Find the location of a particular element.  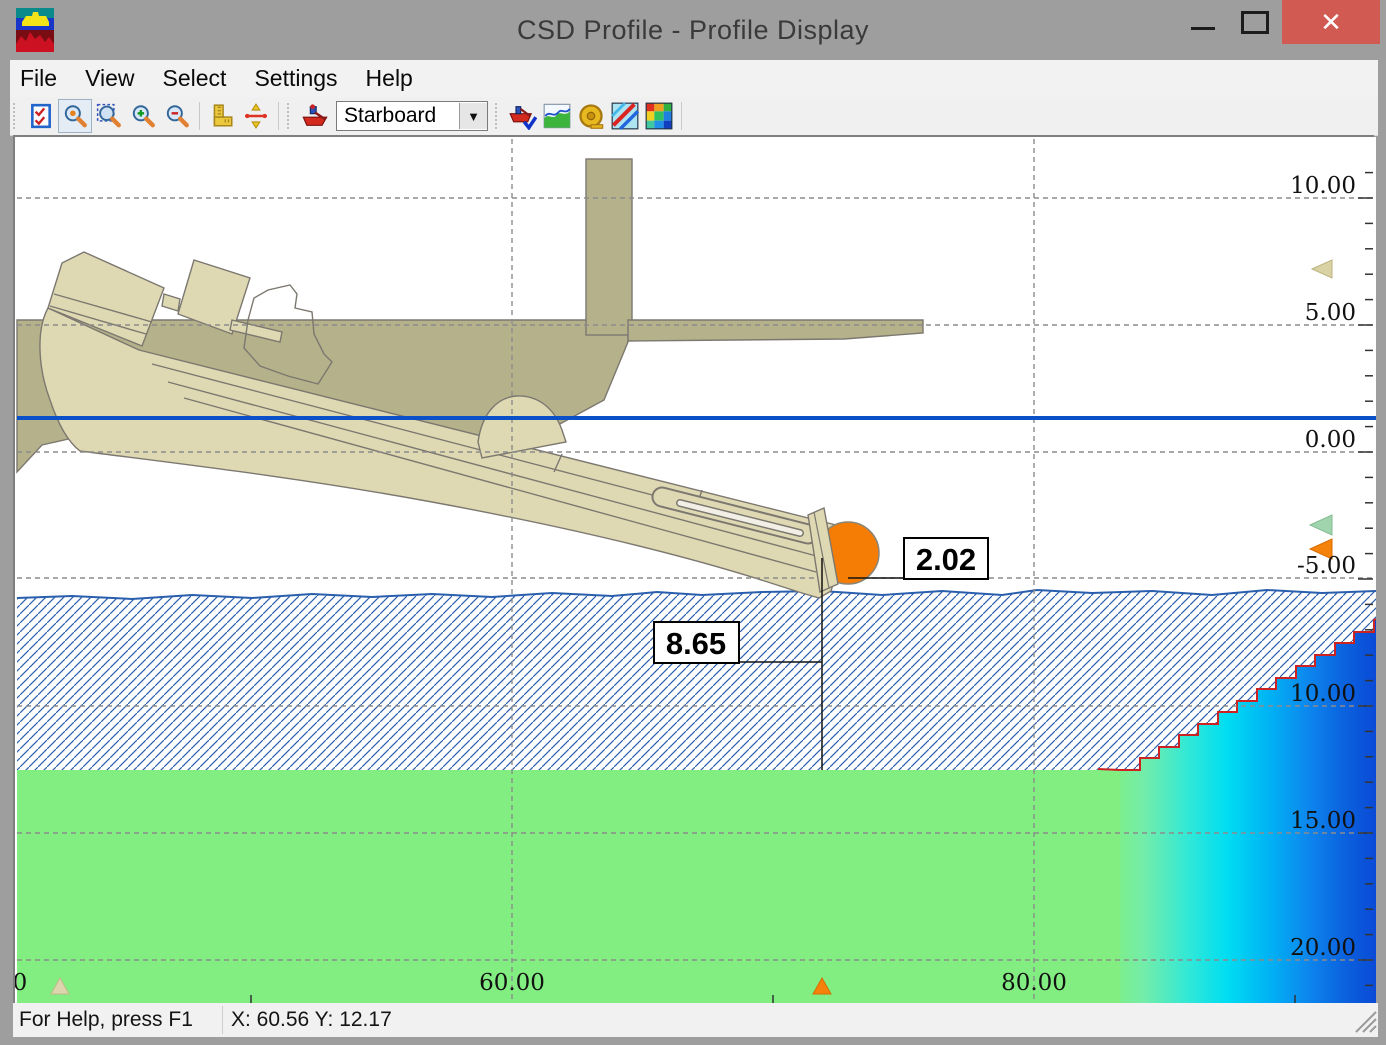

title-bar: CSD Profile - Profile Display ✕ is located at coordinates (693, 30).